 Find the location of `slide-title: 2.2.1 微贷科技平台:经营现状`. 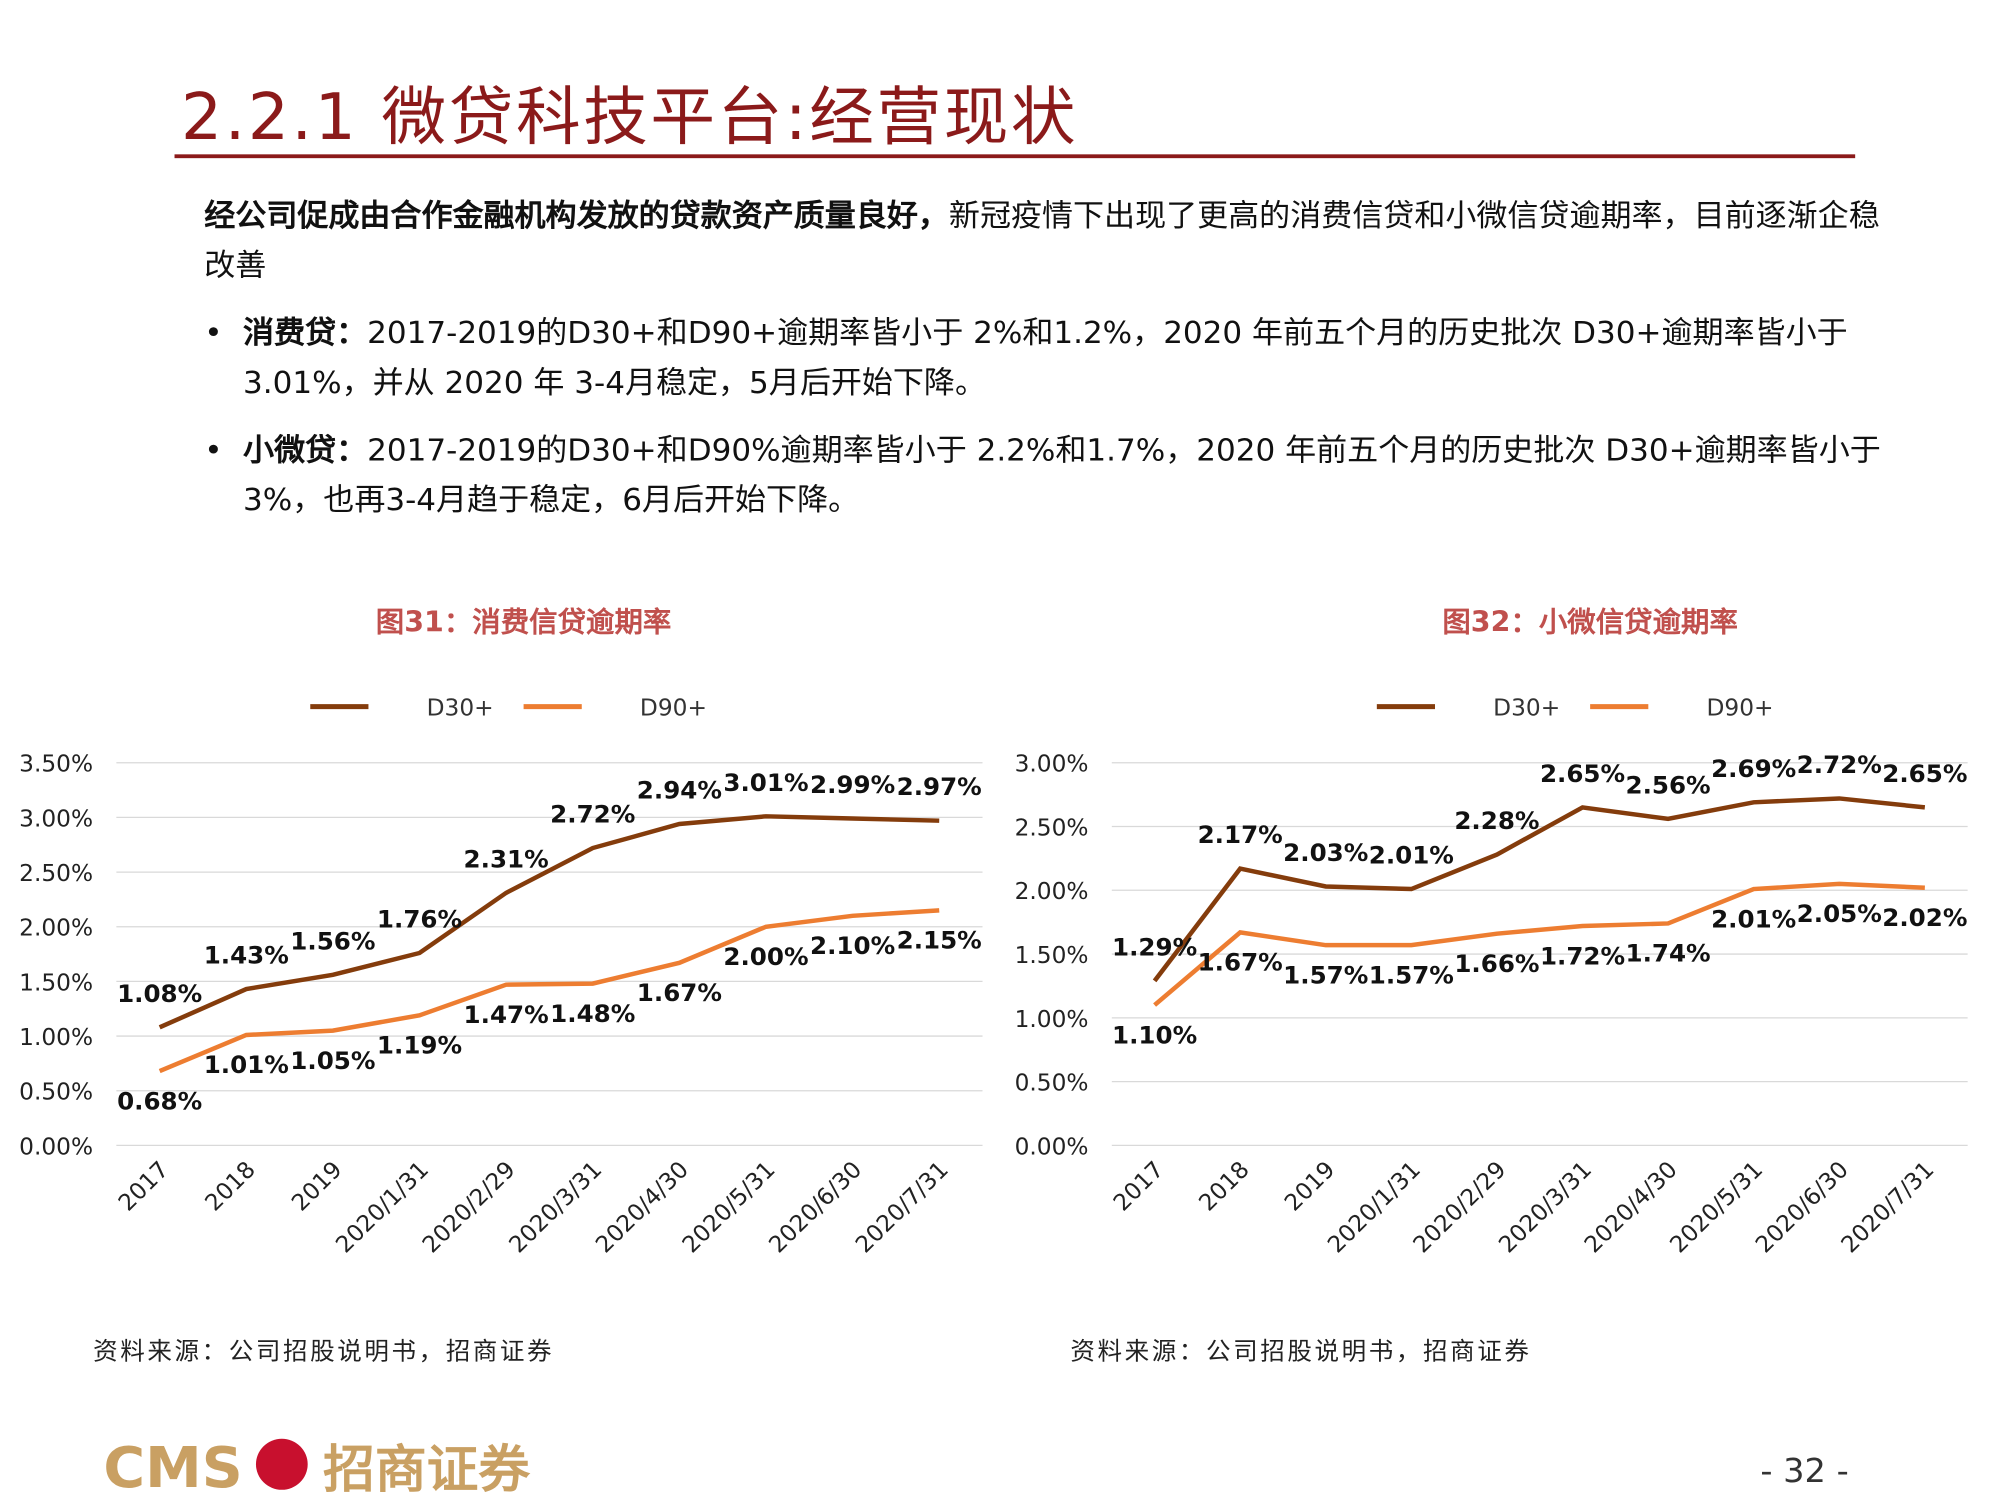

slide-title: 2.2.1 微贷科技平台:经营现状 is located at coordinates (629, 117).